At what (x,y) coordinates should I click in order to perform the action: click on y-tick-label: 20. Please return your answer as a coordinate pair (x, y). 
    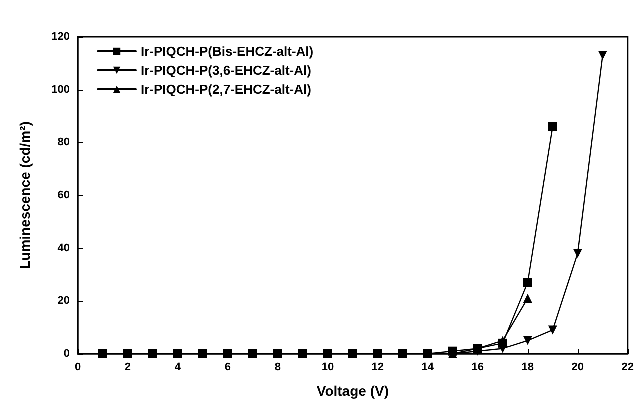
    Looking at the image, I should click on (64, 301).